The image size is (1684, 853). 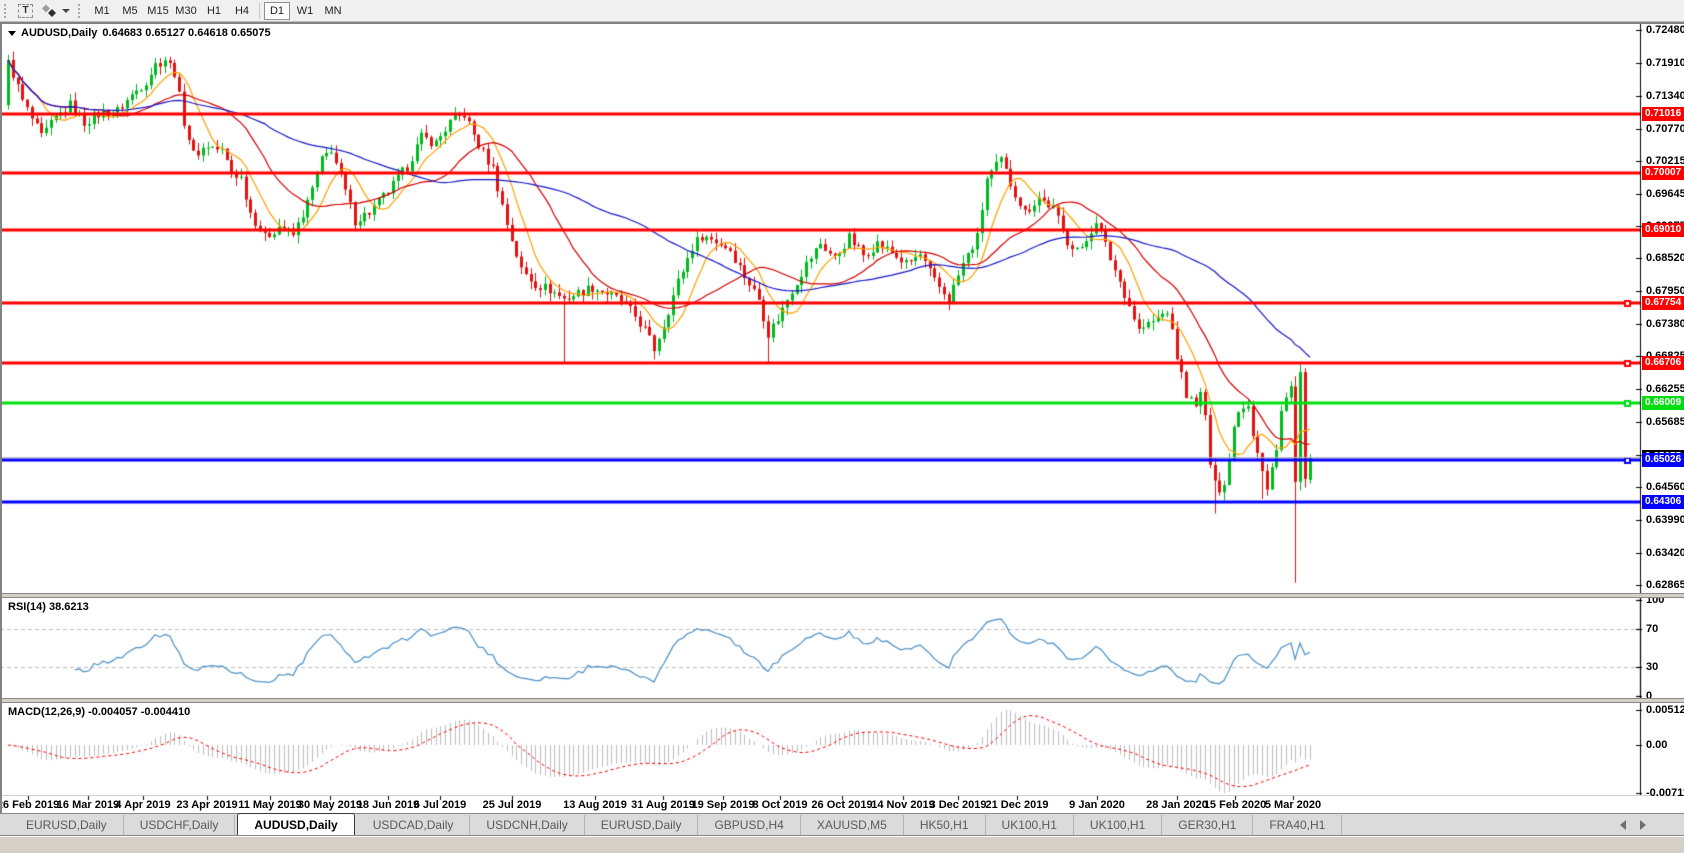 What do you see at coordinates (1665, 324) in the screenshot?
I see `price-tick-label: 0.67380` at bounding box center [1665, 324].